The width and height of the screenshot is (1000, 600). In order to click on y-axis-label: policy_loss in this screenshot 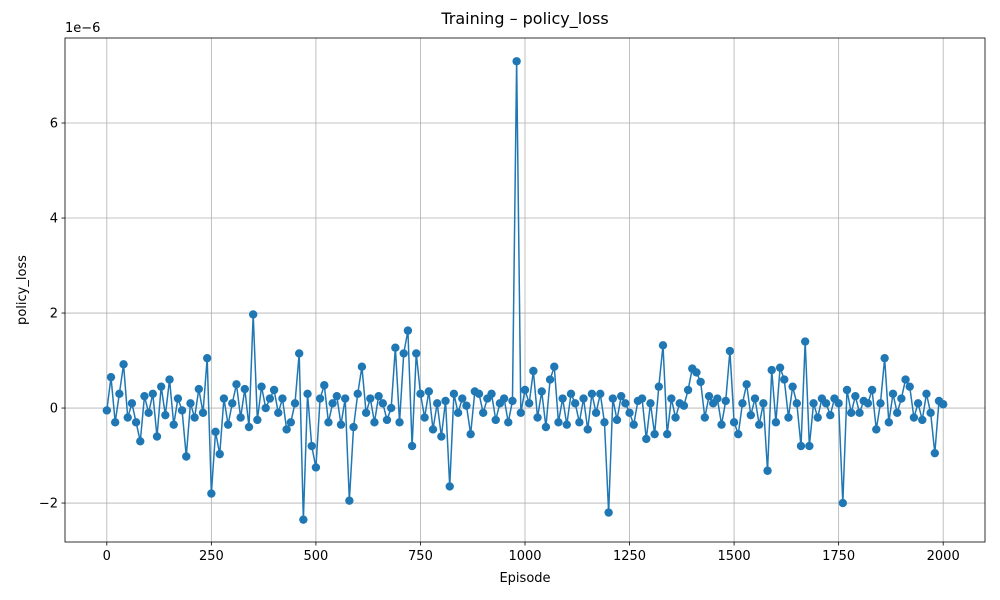, I will do `click(22, 290)`.